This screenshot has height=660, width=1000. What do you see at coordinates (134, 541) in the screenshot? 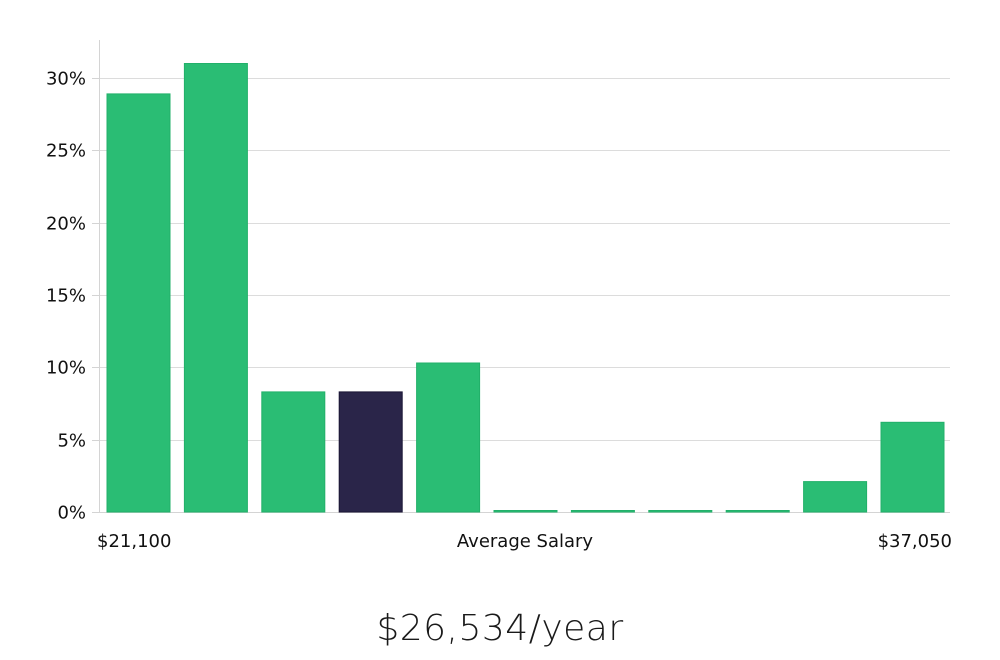
I see `x-label-min-salary: $21,100` at bounding box center [134, 541].